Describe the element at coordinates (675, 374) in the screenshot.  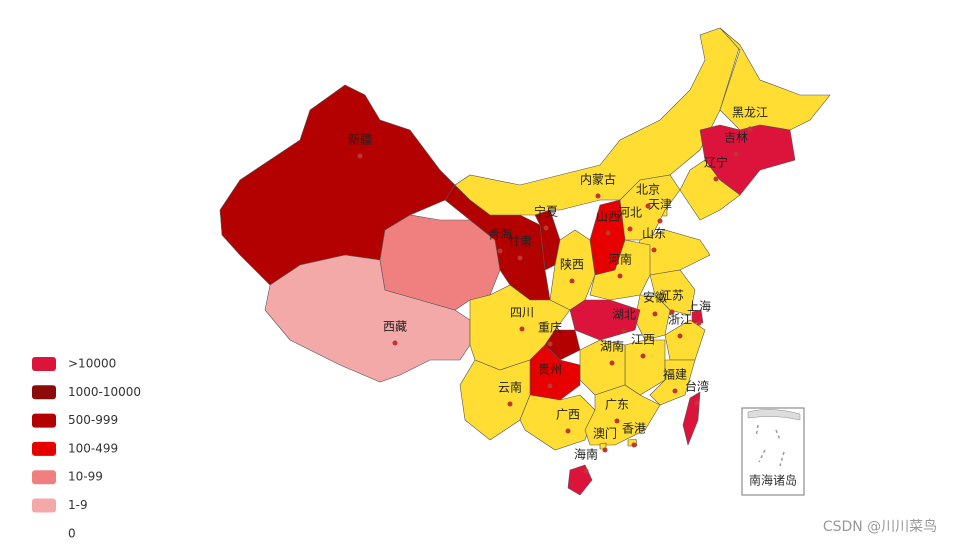
I see `province-label: 福建` at that location.